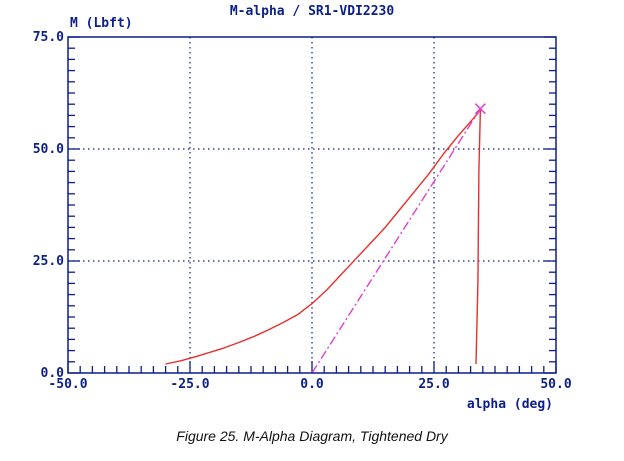 The height and width of the screenshot is (461, 624). I want to click on x-tick-label: 0.0, so click(312, 384).